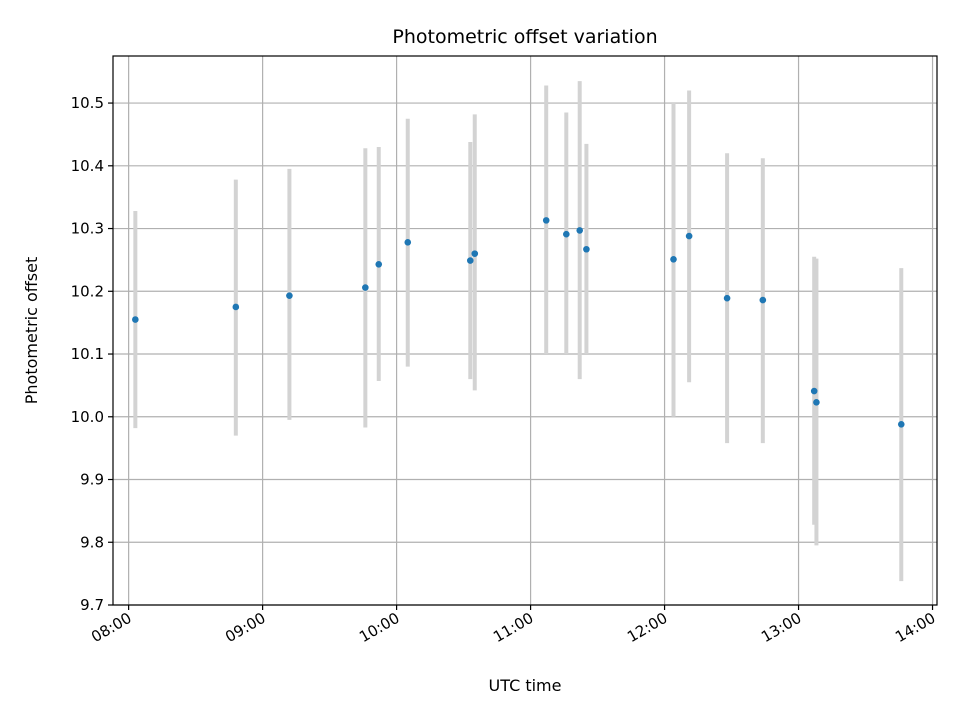 The height and width of the screenshot is (720, 960). Describe the element at coordinates (87, 417) in the screenshot. I see `y-tick-label: 10.0` at that location.